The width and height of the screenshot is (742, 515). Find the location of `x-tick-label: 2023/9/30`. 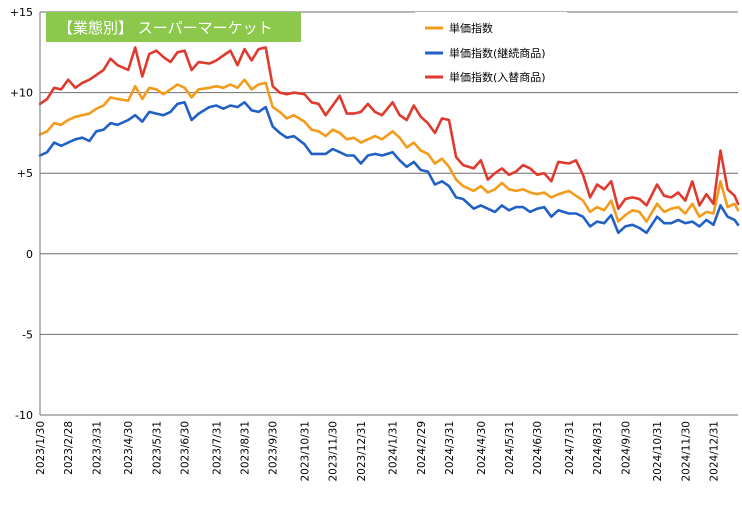

x-tick-label: 2023/9/30 is located at coordinates (274, 448).